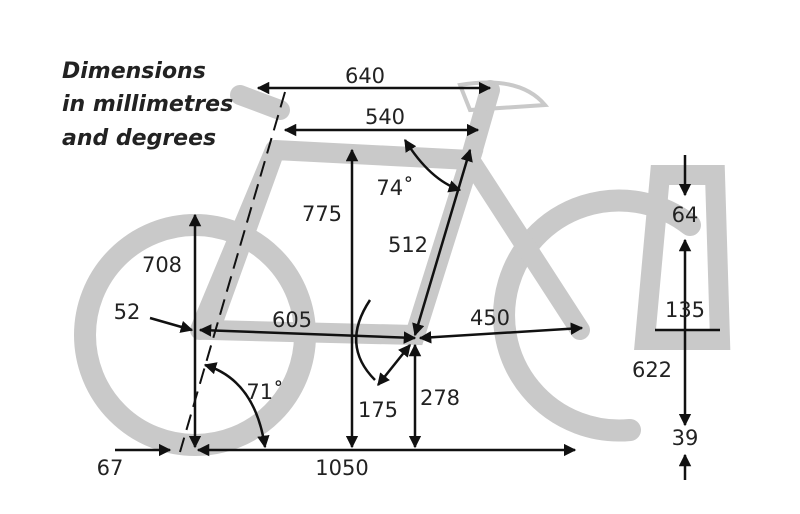 The width and height of the screenshot is (800, 514). Describe the element at coordinates (490, 318) in the screenshot. I see `dimension-label: 450` at that location.